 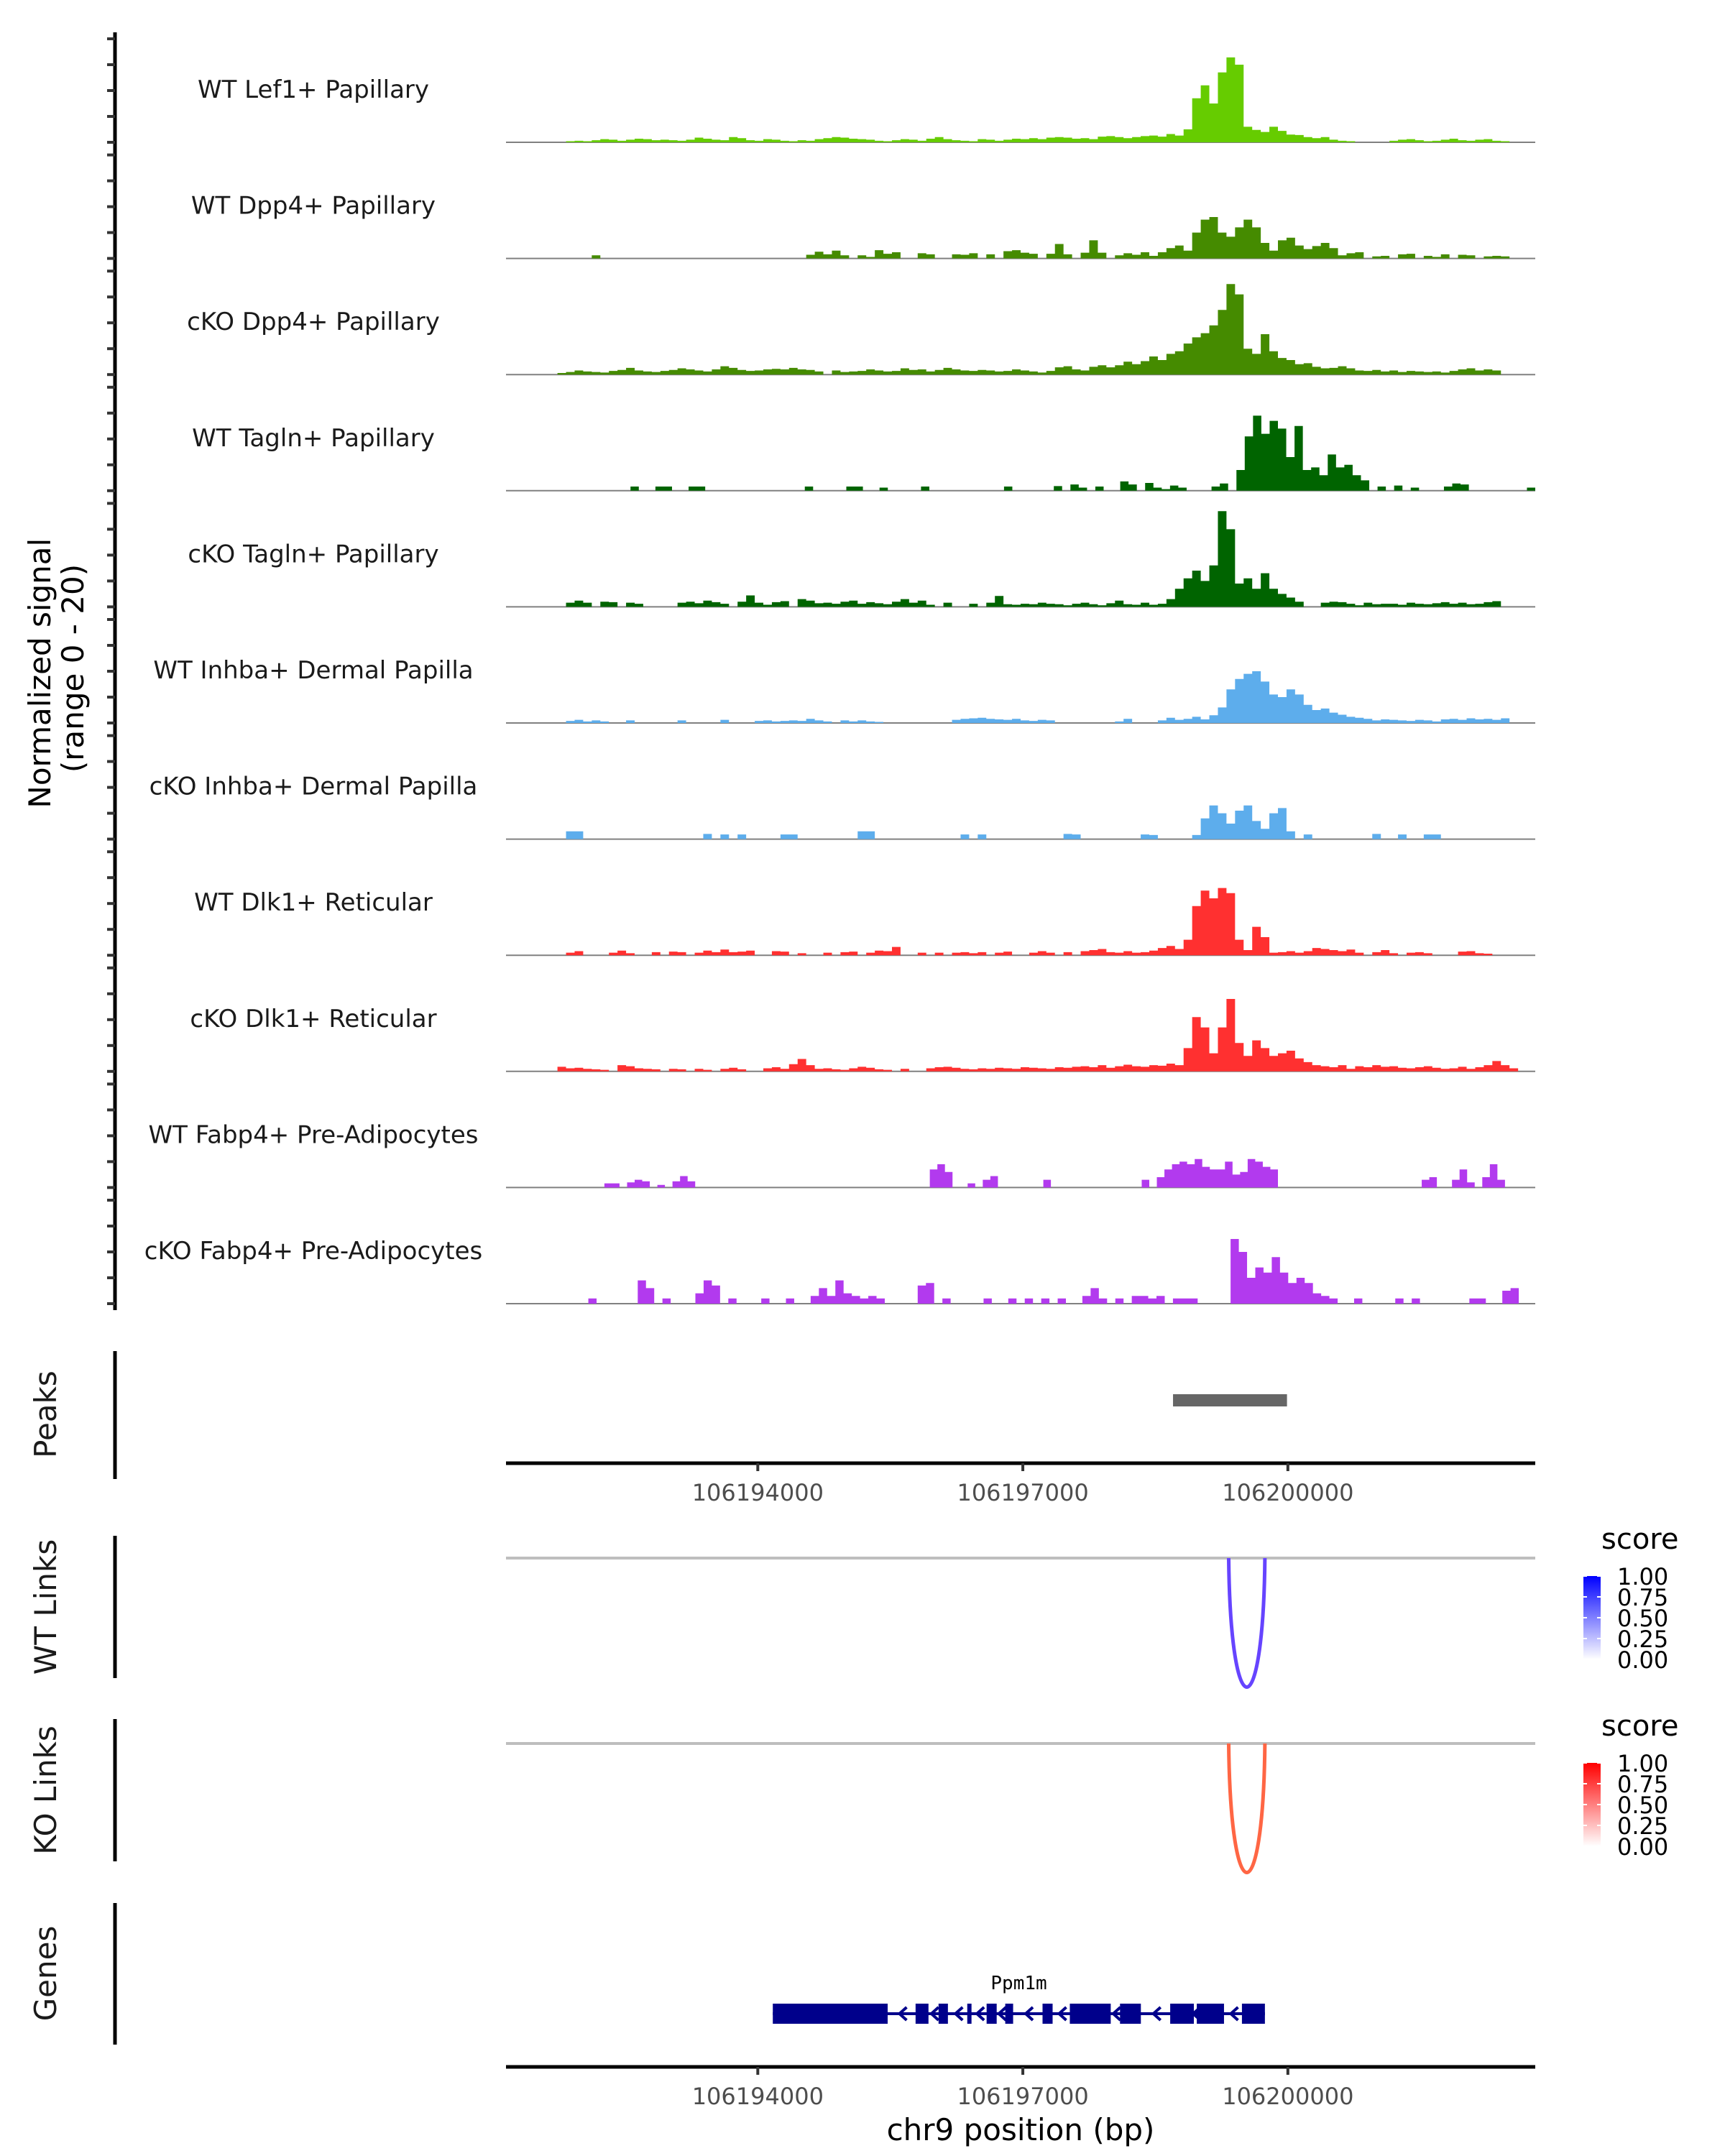 I want to click on coverage-track: cKO Dpp4+ Papillary, so click(x=861, y=330).